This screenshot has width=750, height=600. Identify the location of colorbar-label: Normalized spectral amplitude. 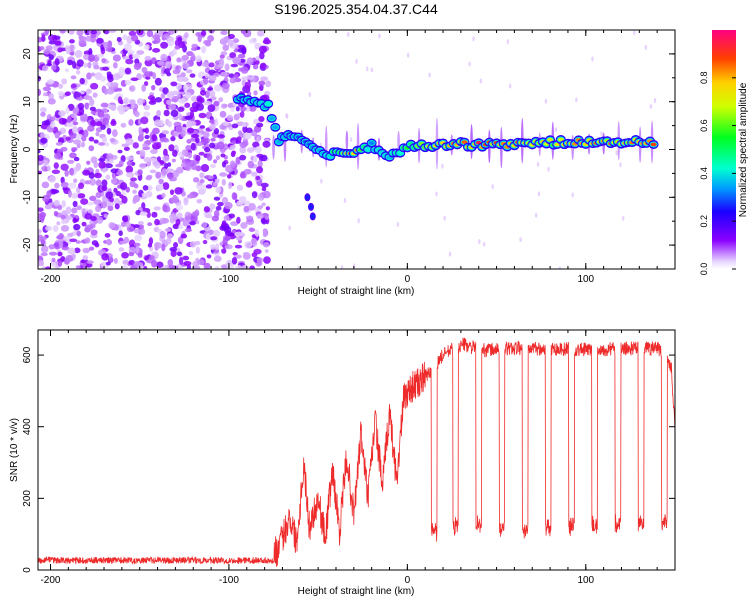
(743, 149).